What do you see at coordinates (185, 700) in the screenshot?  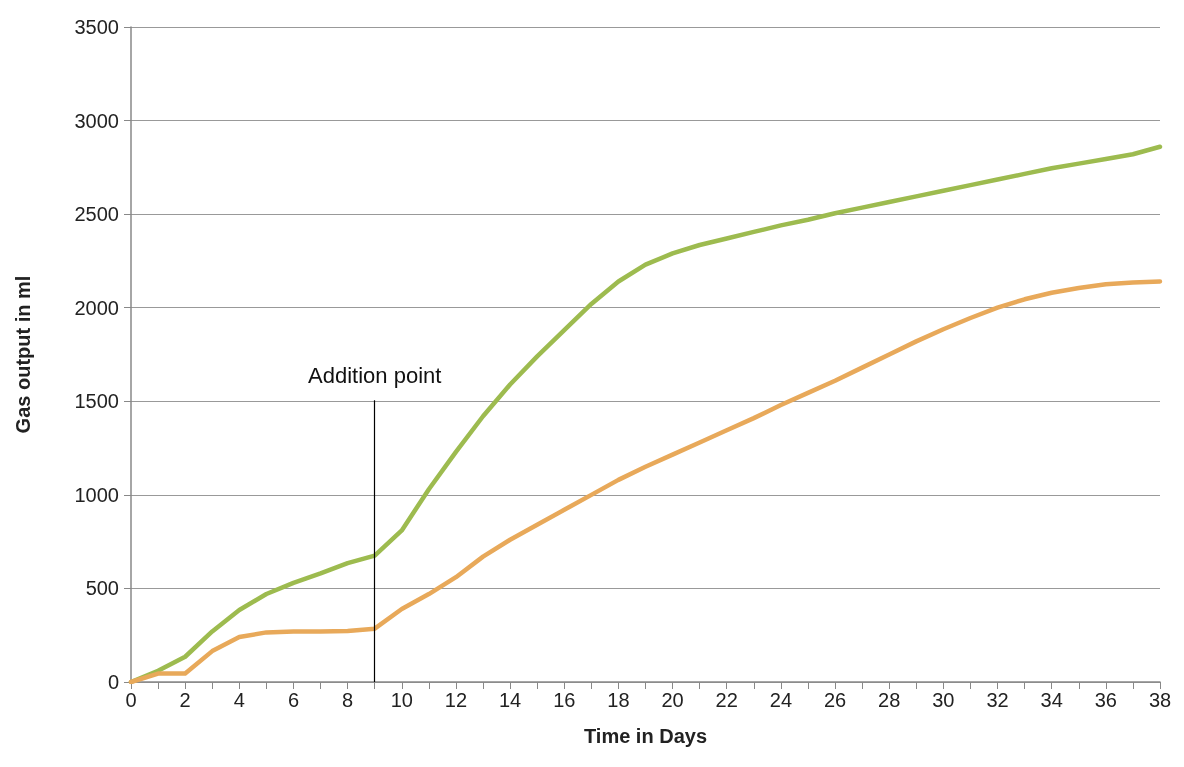 I see `x-tick-label: 2` at bounding box center [185, 700].